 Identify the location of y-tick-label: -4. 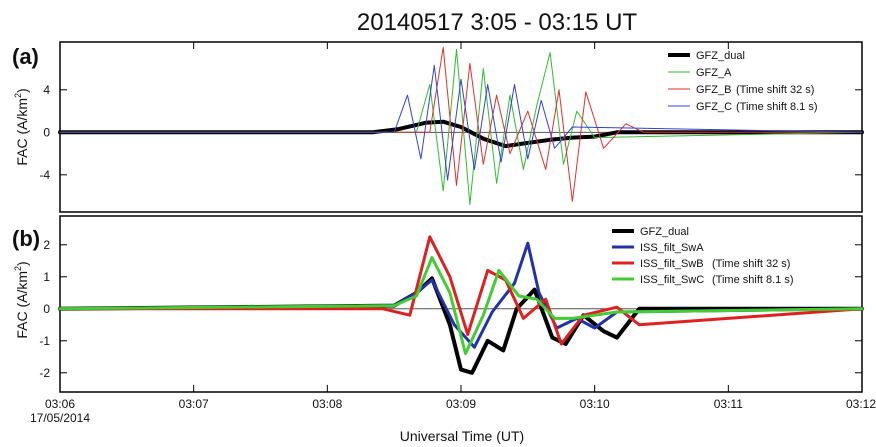
(44, 175).